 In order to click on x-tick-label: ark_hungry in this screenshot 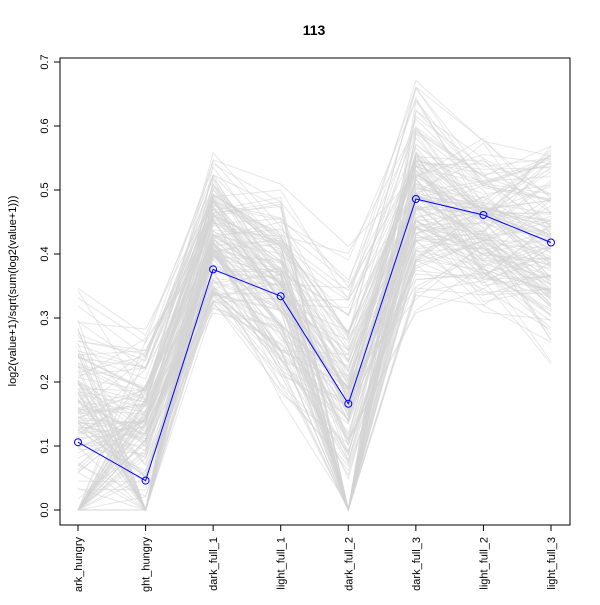, I will do `click(79, 565)`.